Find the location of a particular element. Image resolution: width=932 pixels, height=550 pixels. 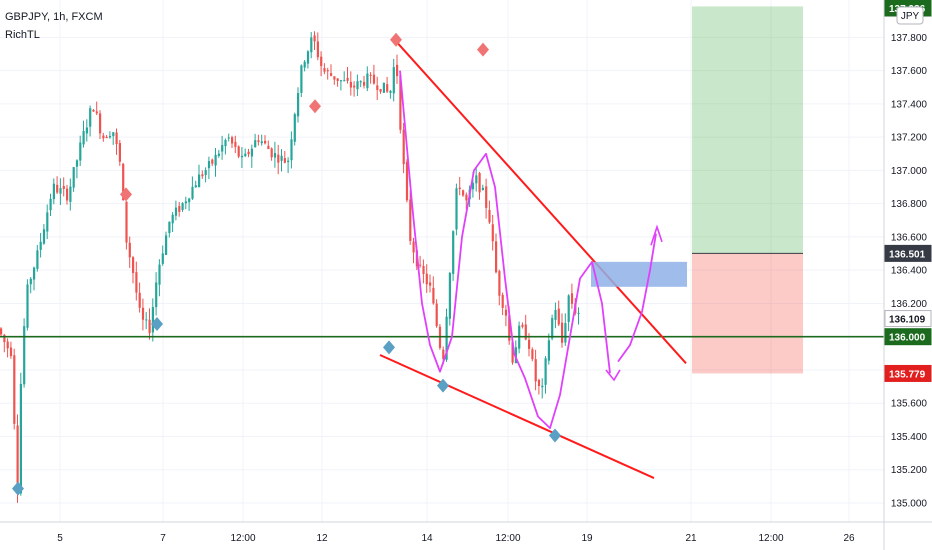

y-tick-label: 136.400 is located at coordinates (909, 271).